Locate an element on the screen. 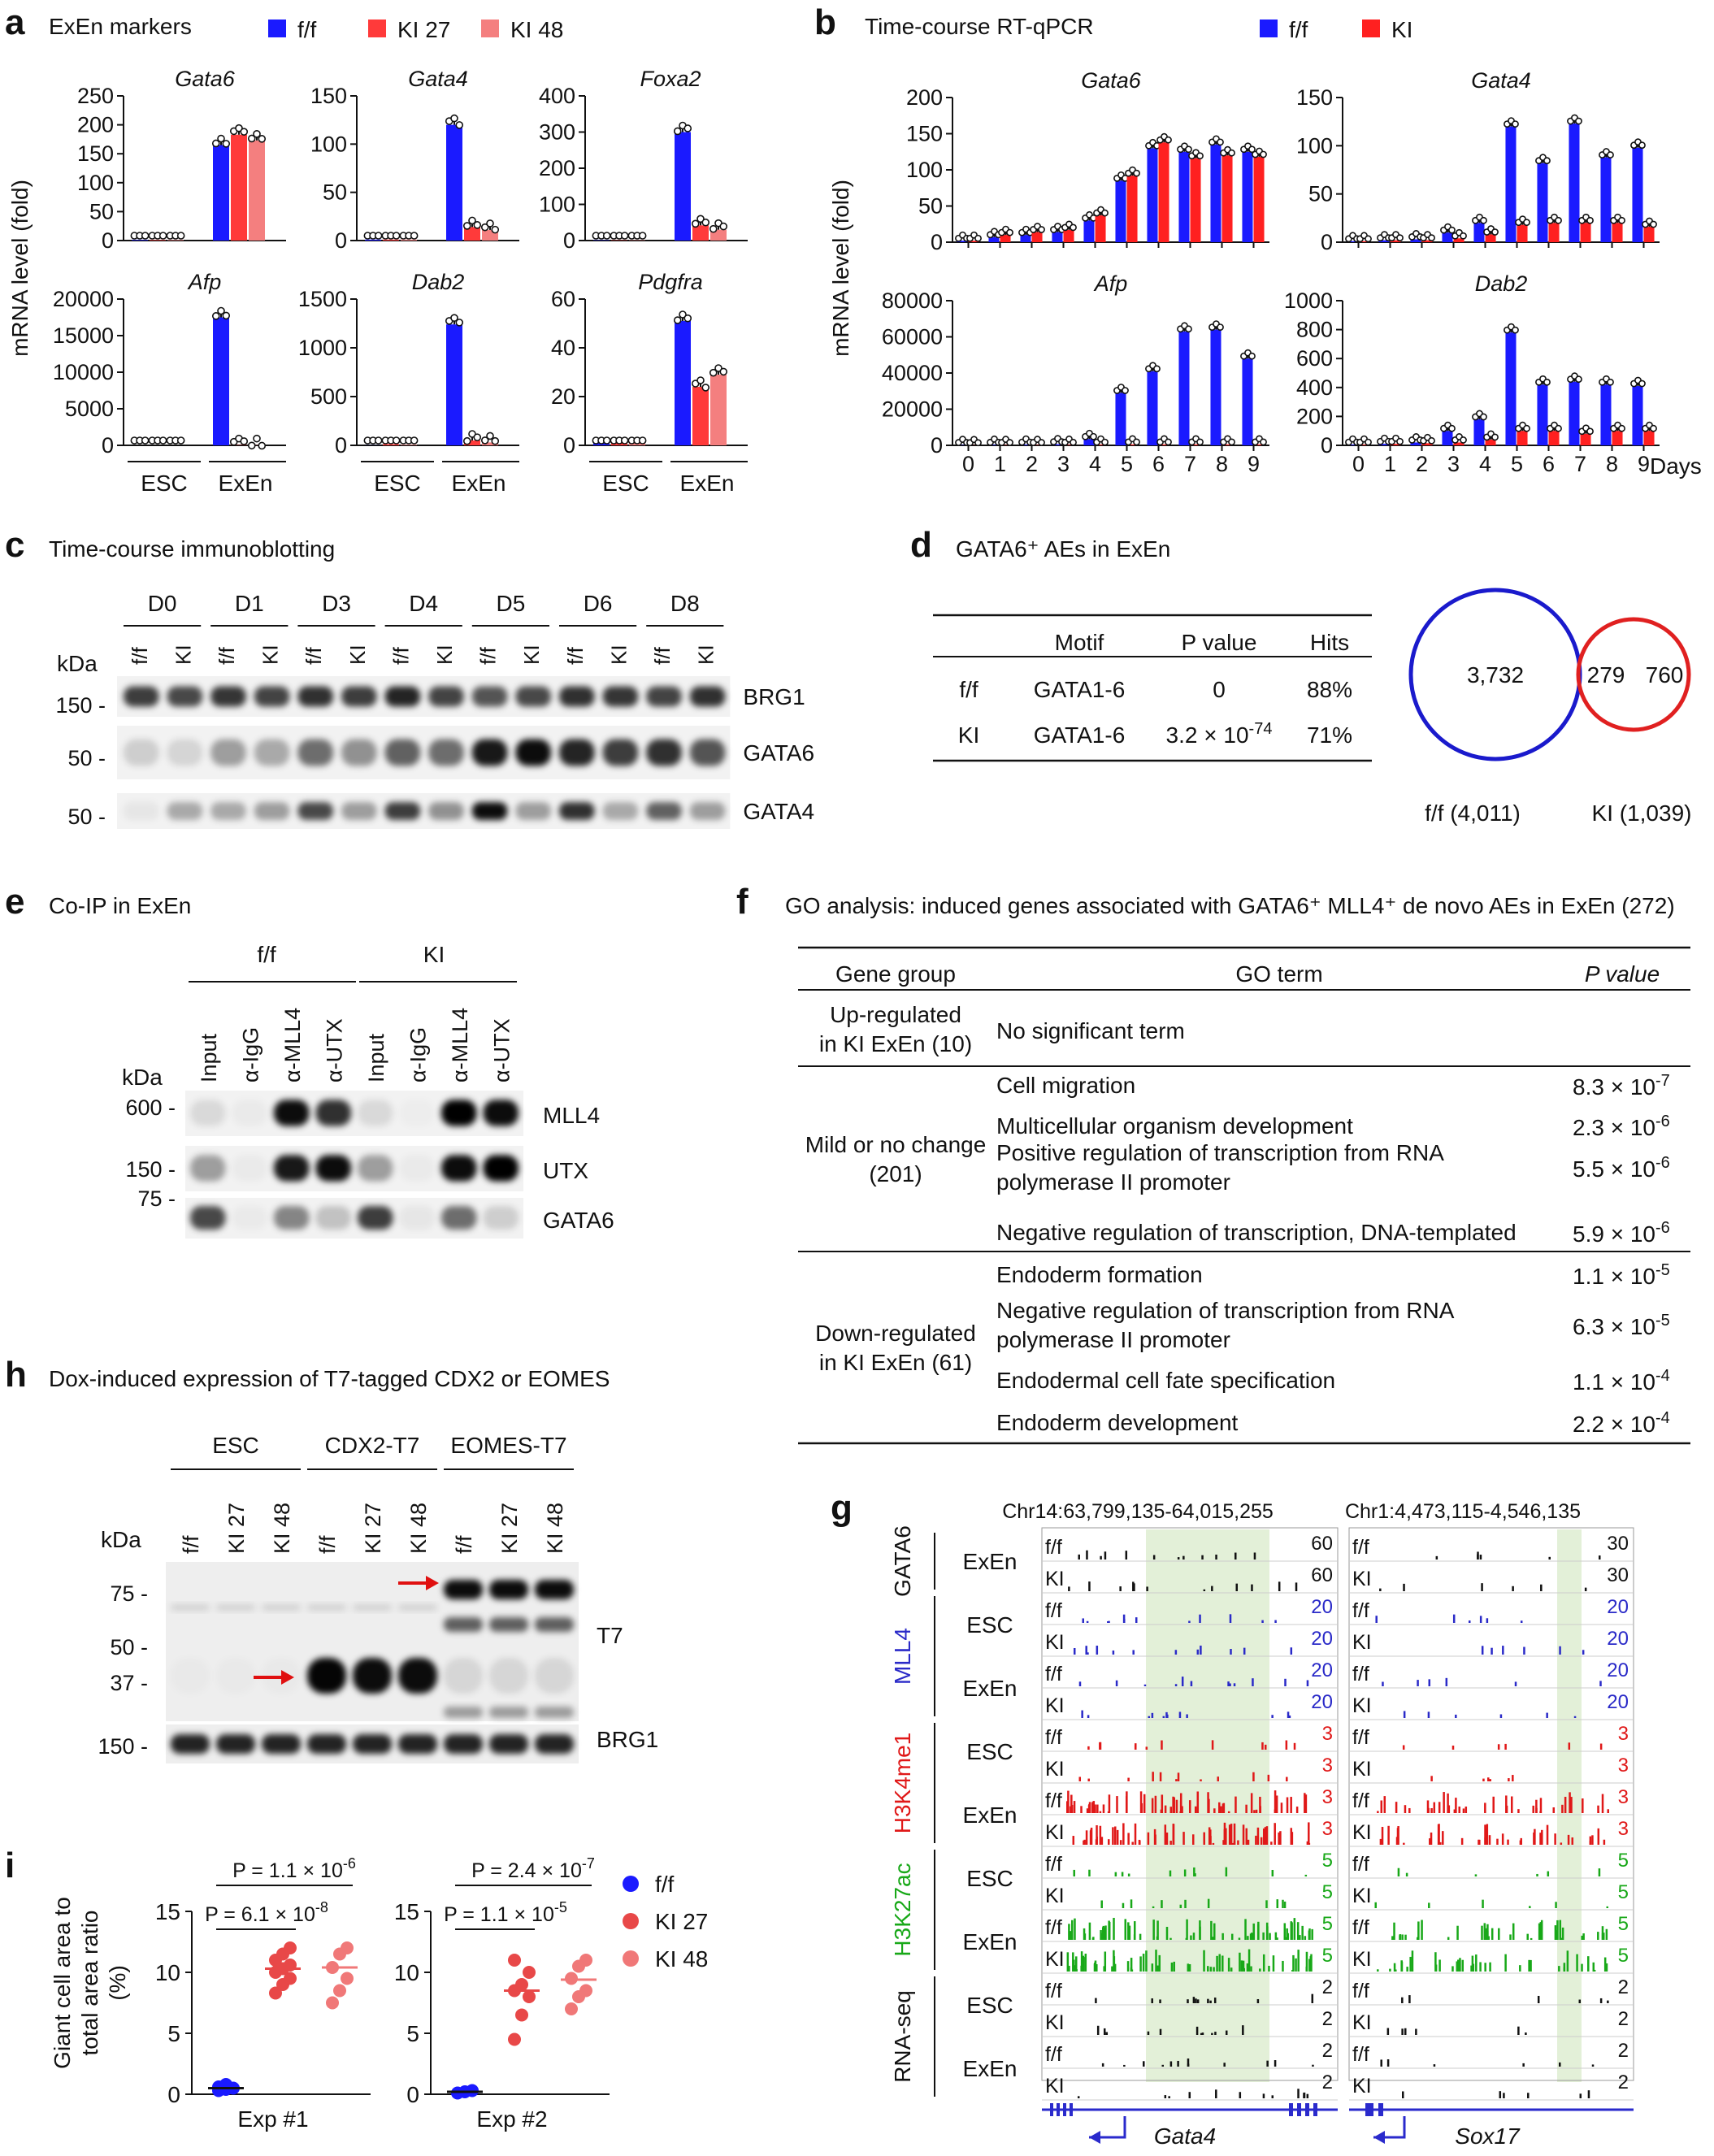 This screenshot has height=2156, width=1714. lane-label: Input is located at coordinates (209, 1057).